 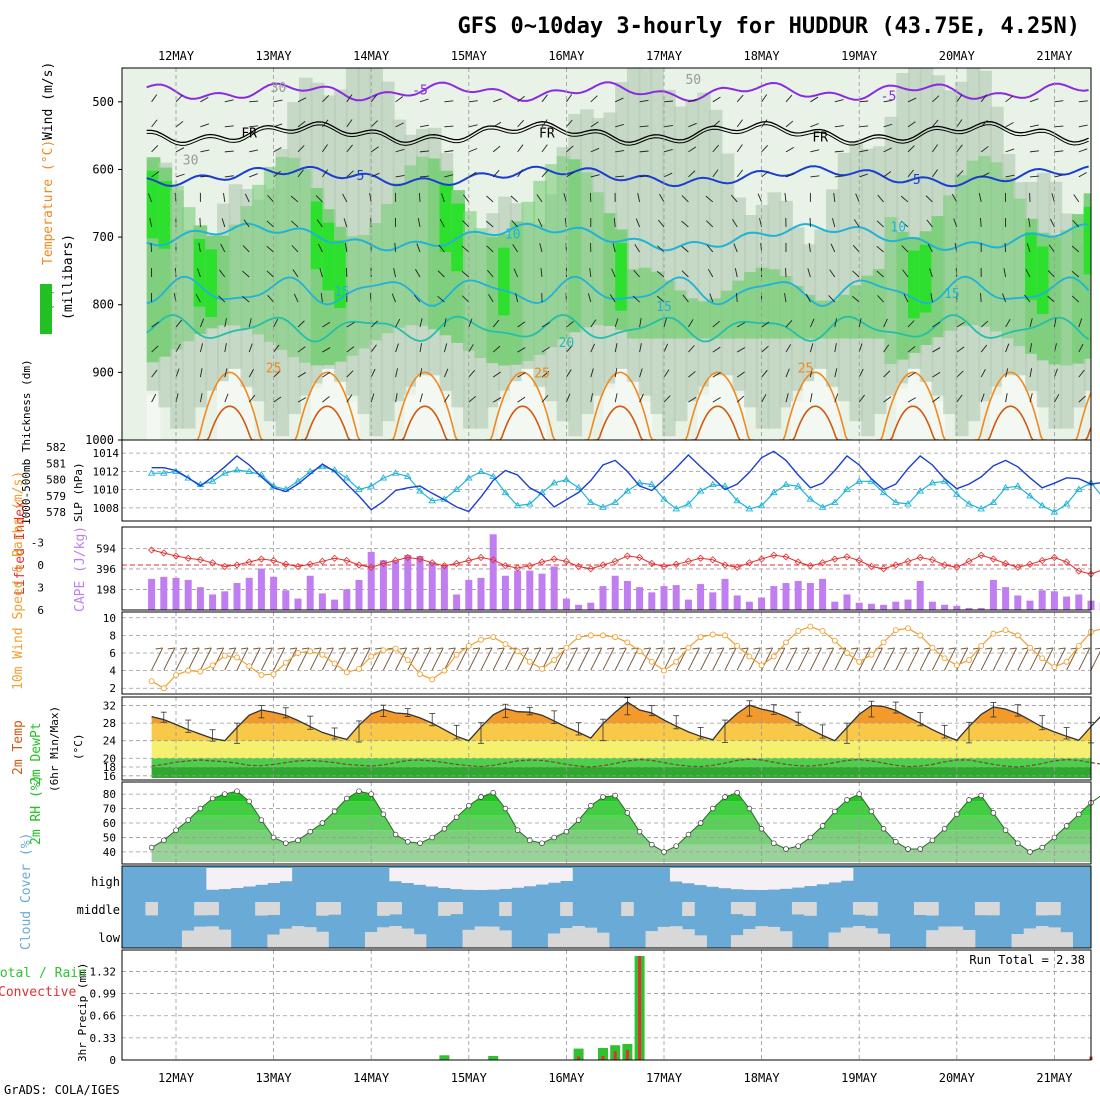 What do you see at coordinates (820, 137) in the screenshot?
I see `contour-label: FR` at bounding box center [820, 137].